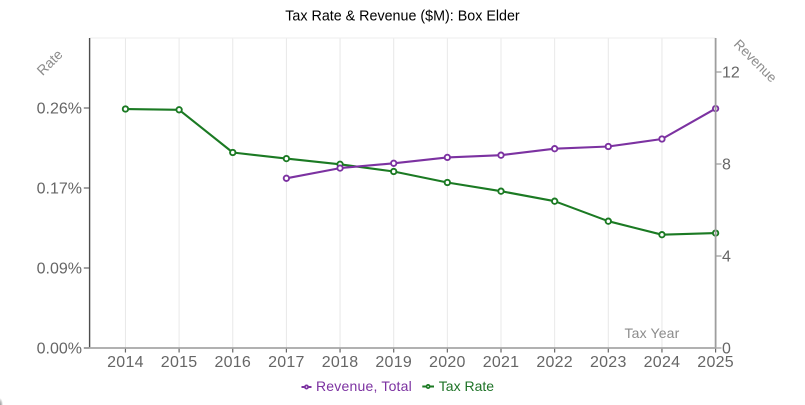  What do you see at coordinates (340, 362) in the screenshot?
I see `svg-text: 2018` at bounding box center [340, 362].